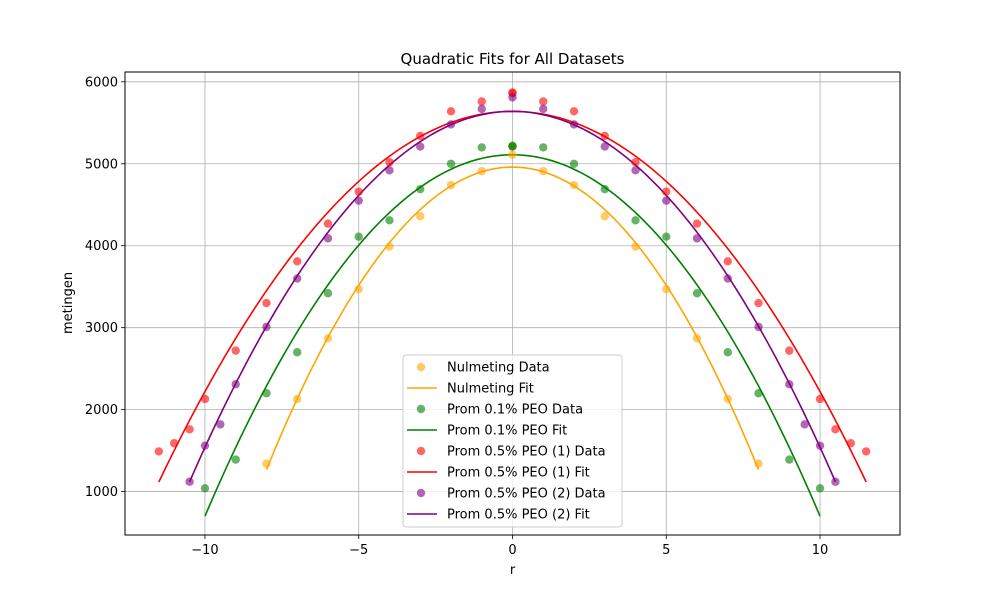 The height and width of the screenshot is (600, 1000). What do you see at coordinates (507, 431) in the screenshot?
I see `legend-entry: Prom 0.1% PEO Fit` at bounding box center [507, 431].